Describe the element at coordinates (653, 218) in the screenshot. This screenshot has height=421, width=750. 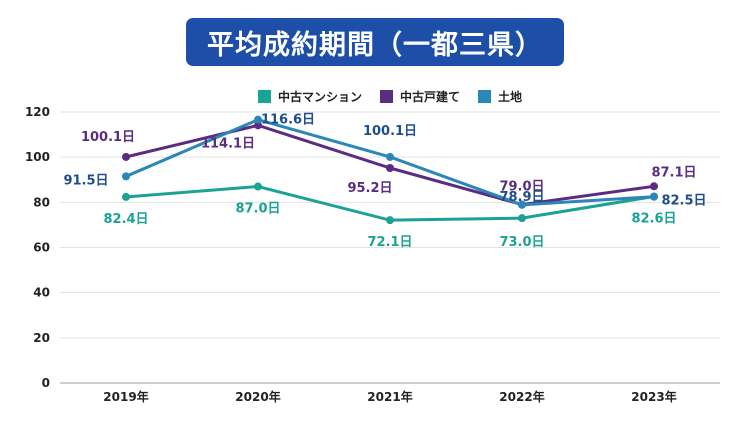
I see `data-label: 82.6日` at that location.